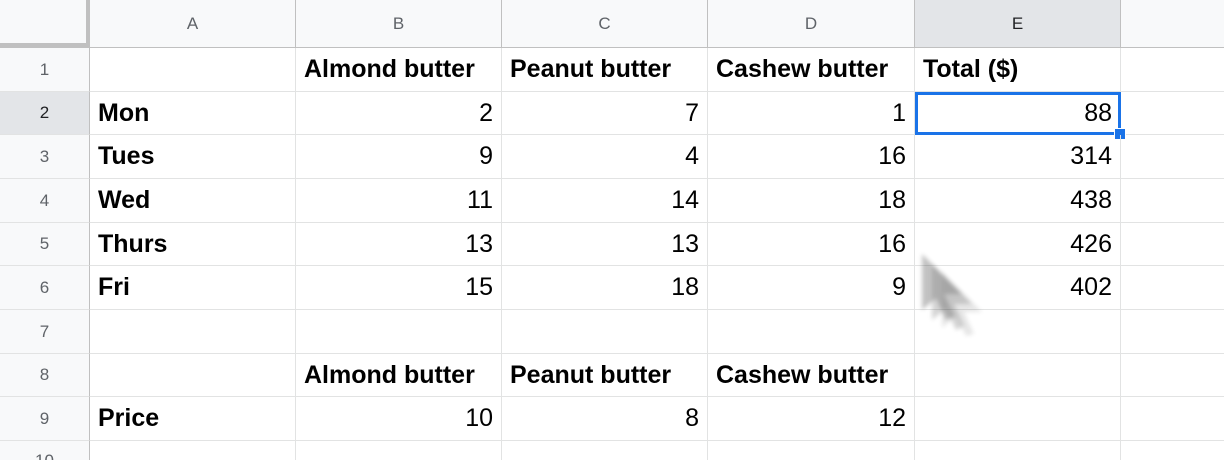  Describe the element at coordinates (1098, 112) in the screenshot. I see `cell-e2-value: 88` at that location.